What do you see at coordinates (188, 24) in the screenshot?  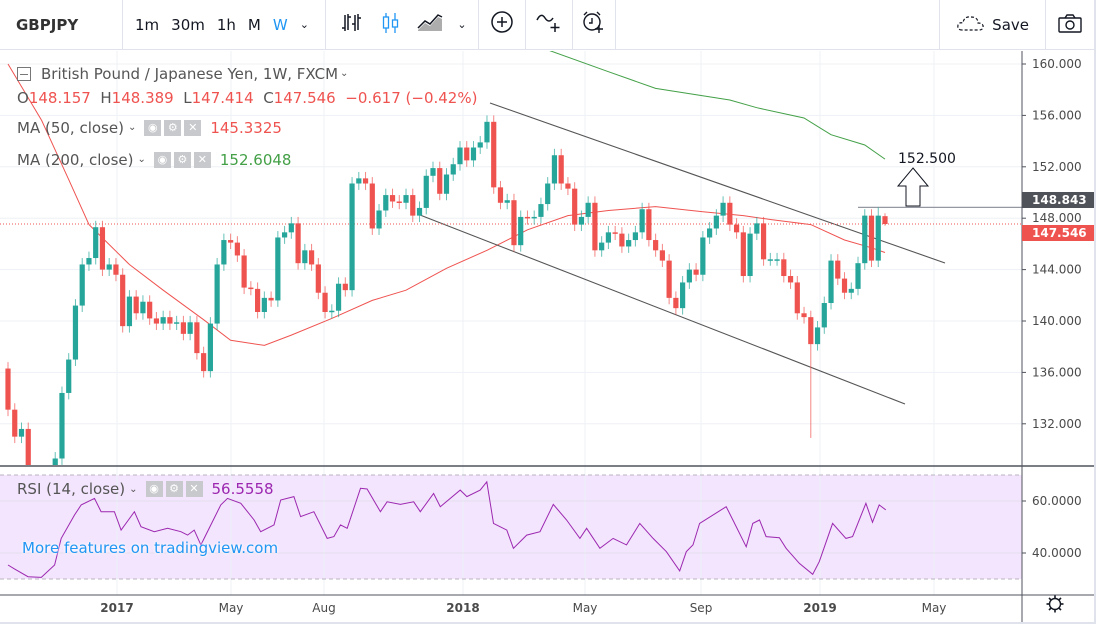 I see `interval-30m: 30m` at bounding box center [188, 24].